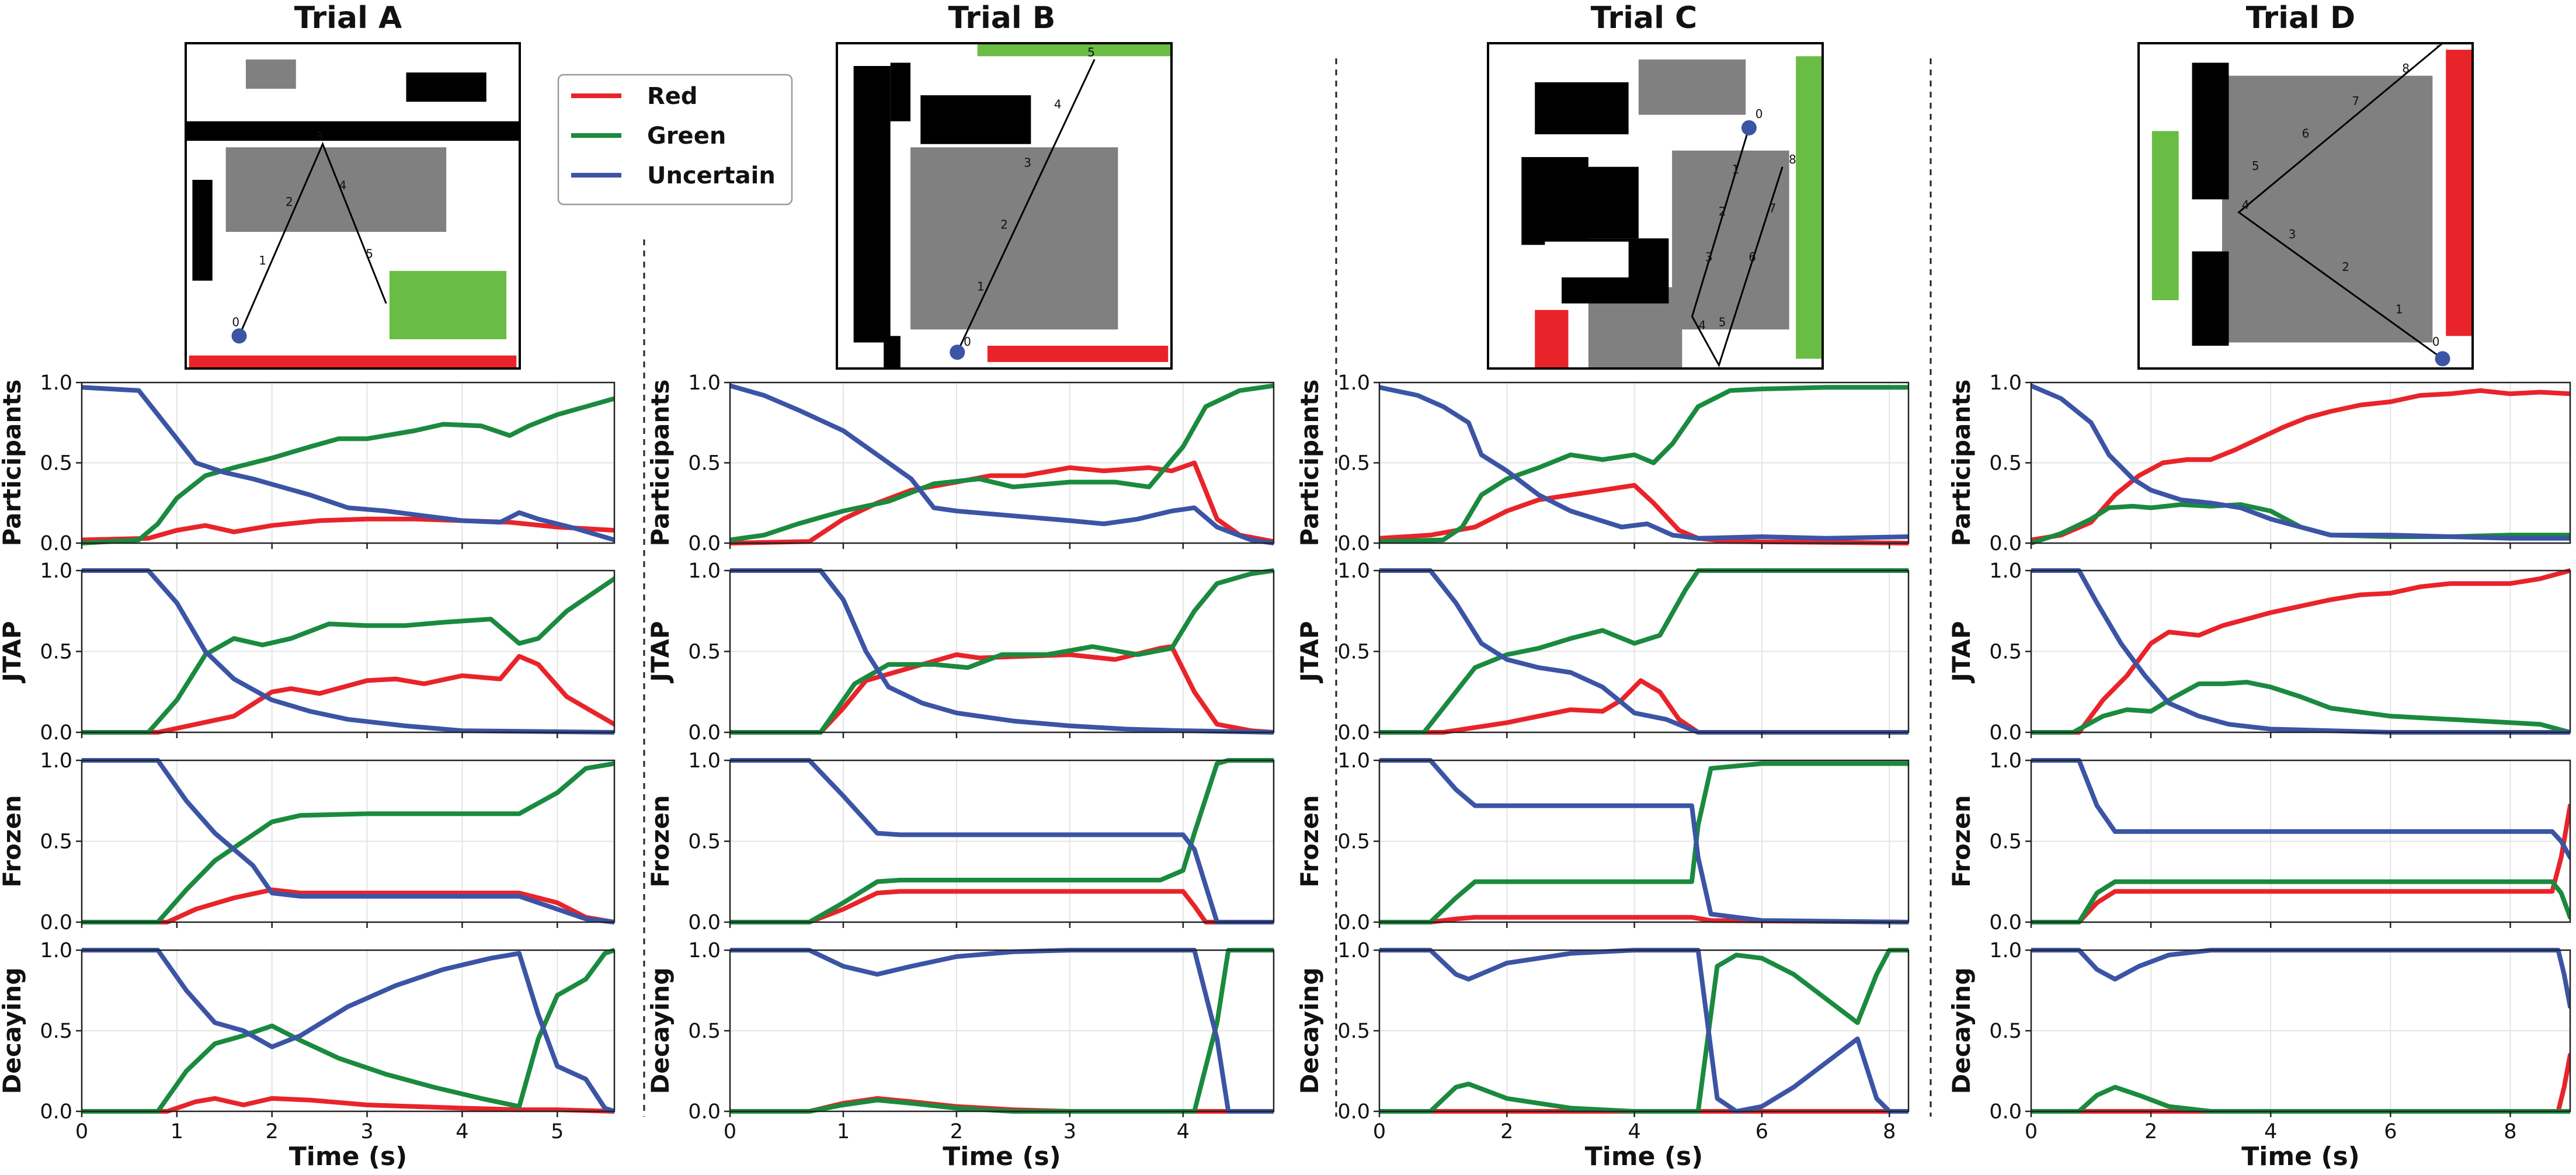  What do you see at coordinates (2259, 463) in the screenshot?
I see `trial-d-participants-panel: 0.0 0.5 1.0 Participants` at bounding box center [2259, 463].